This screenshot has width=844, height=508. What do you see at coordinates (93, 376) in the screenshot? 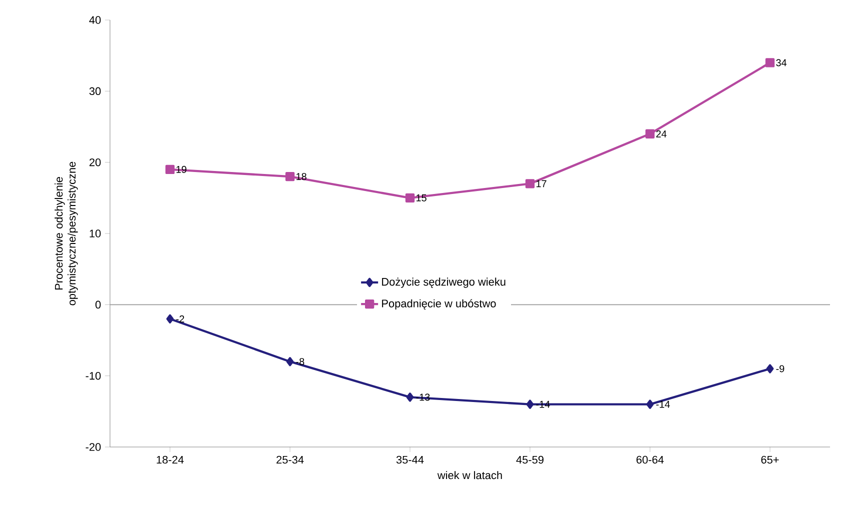
I see `y-tick-label: -10` at bounding box center [93, 376].